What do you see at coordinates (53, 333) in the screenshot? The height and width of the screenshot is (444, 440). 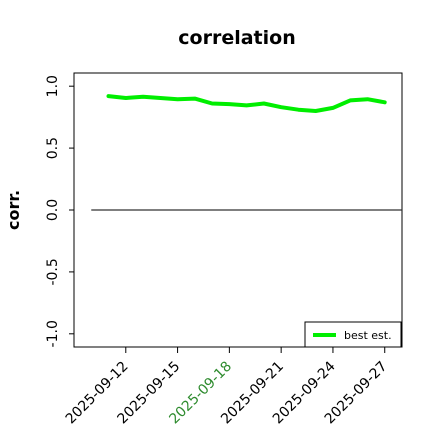 I see `y-tick-label: -1.0` at bounding box center [53, 333].